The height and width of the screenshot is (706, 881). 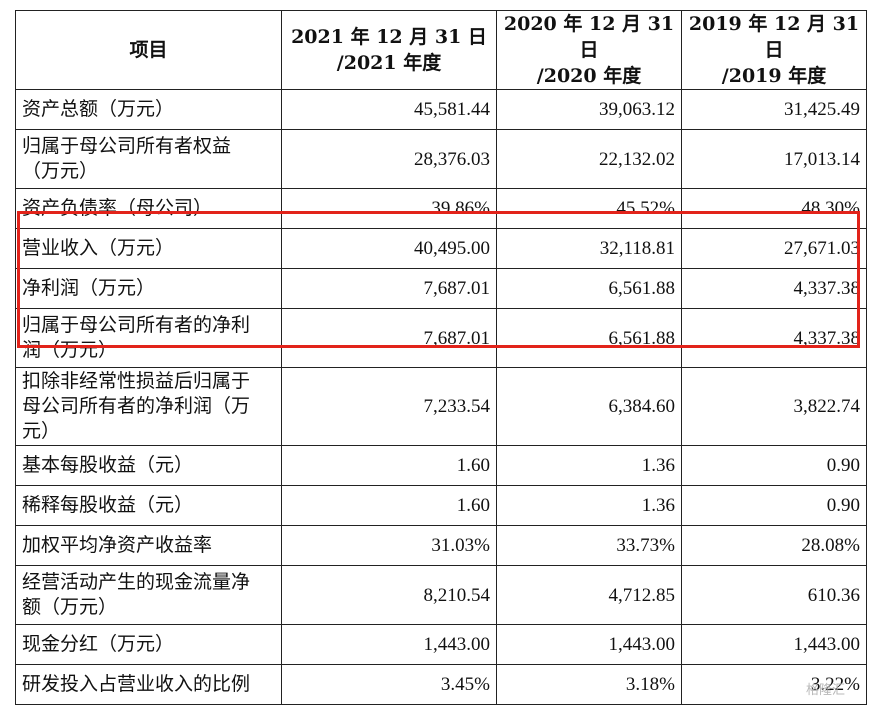 I want to click on value-2019: 31,425.49, so click(x=774, y=109).